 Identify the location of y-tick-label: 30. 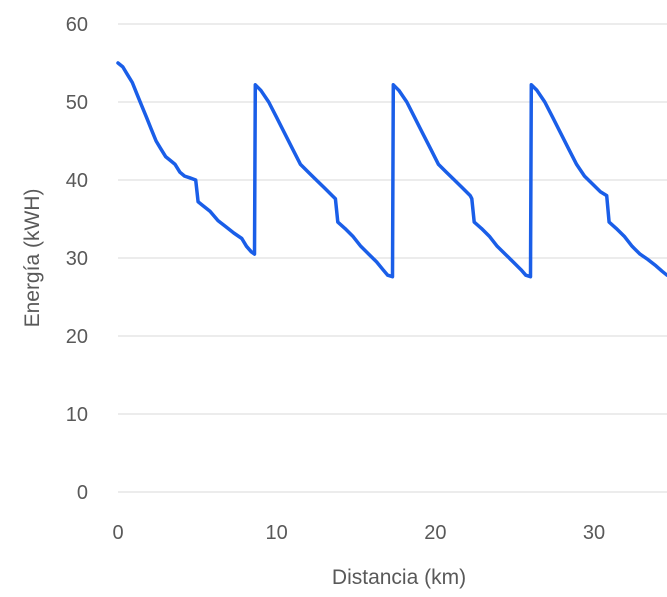
(77, 259).